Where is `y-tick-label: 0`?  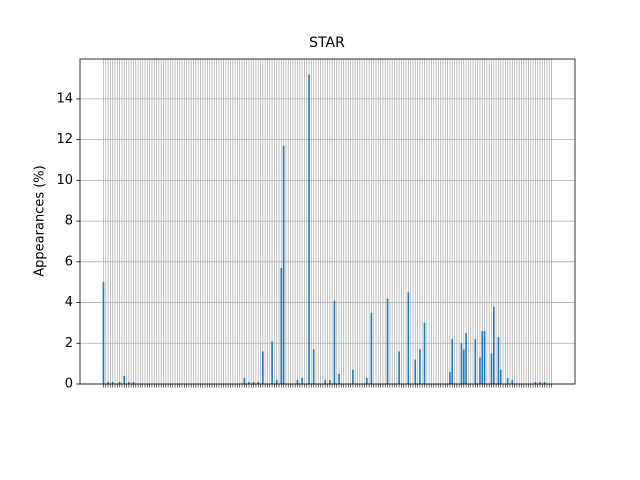 y-tick-label: 0 is located at coordinates (69, 384).